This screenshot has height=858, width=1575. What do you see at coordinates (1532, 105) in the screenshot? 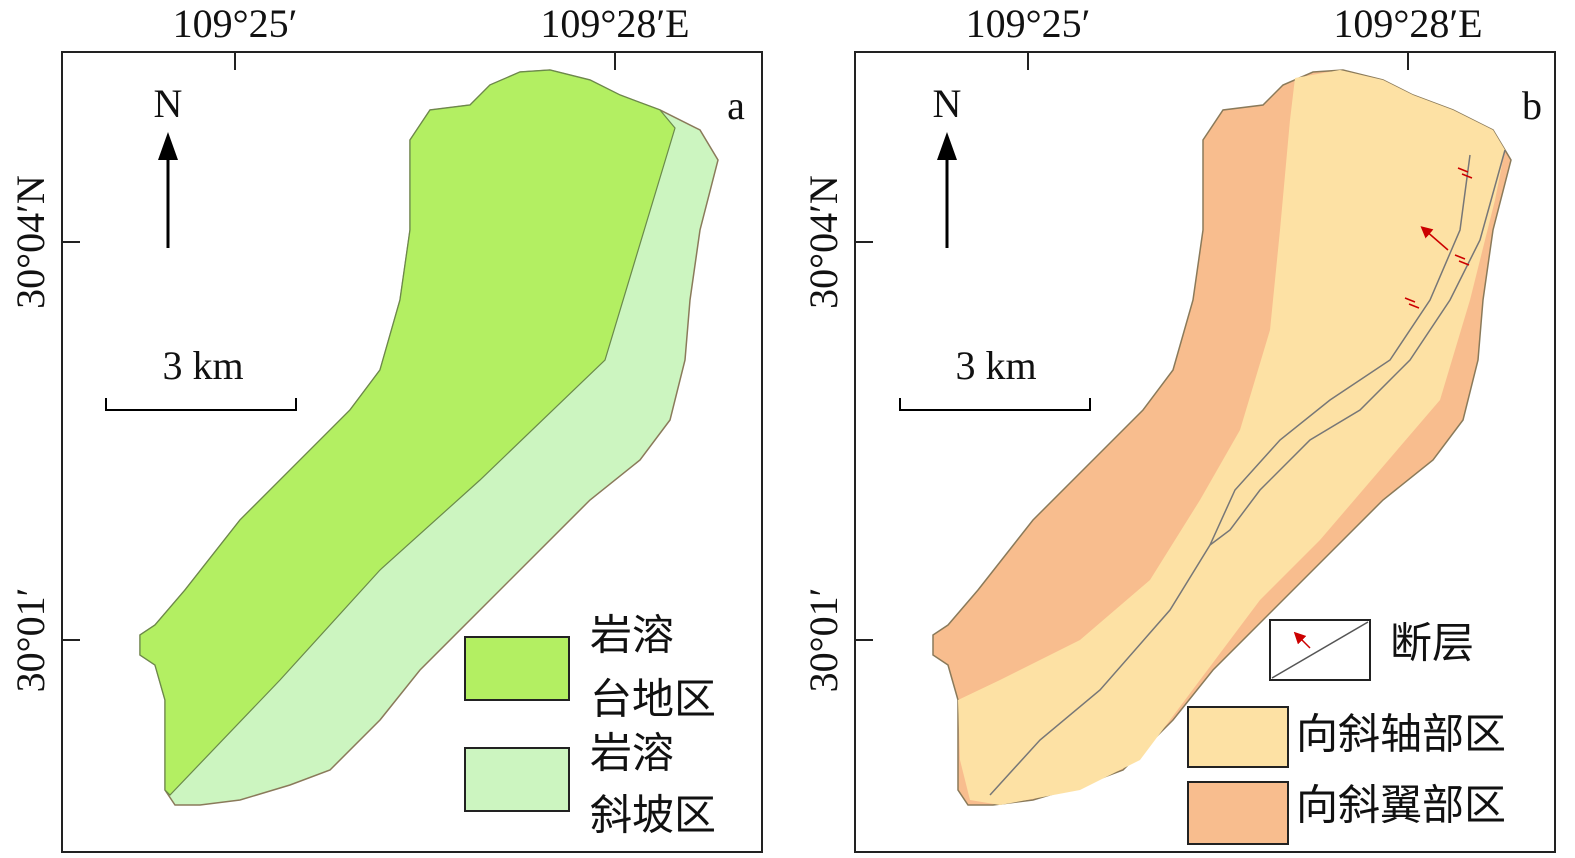
I see `panel-label: b` at bounding box center [1532, 105].